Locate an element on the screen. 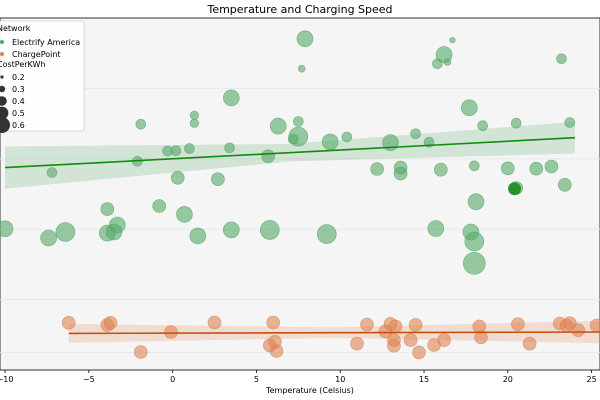  legend-size-label-3: 0.5 is located at coordinates (18, 113).